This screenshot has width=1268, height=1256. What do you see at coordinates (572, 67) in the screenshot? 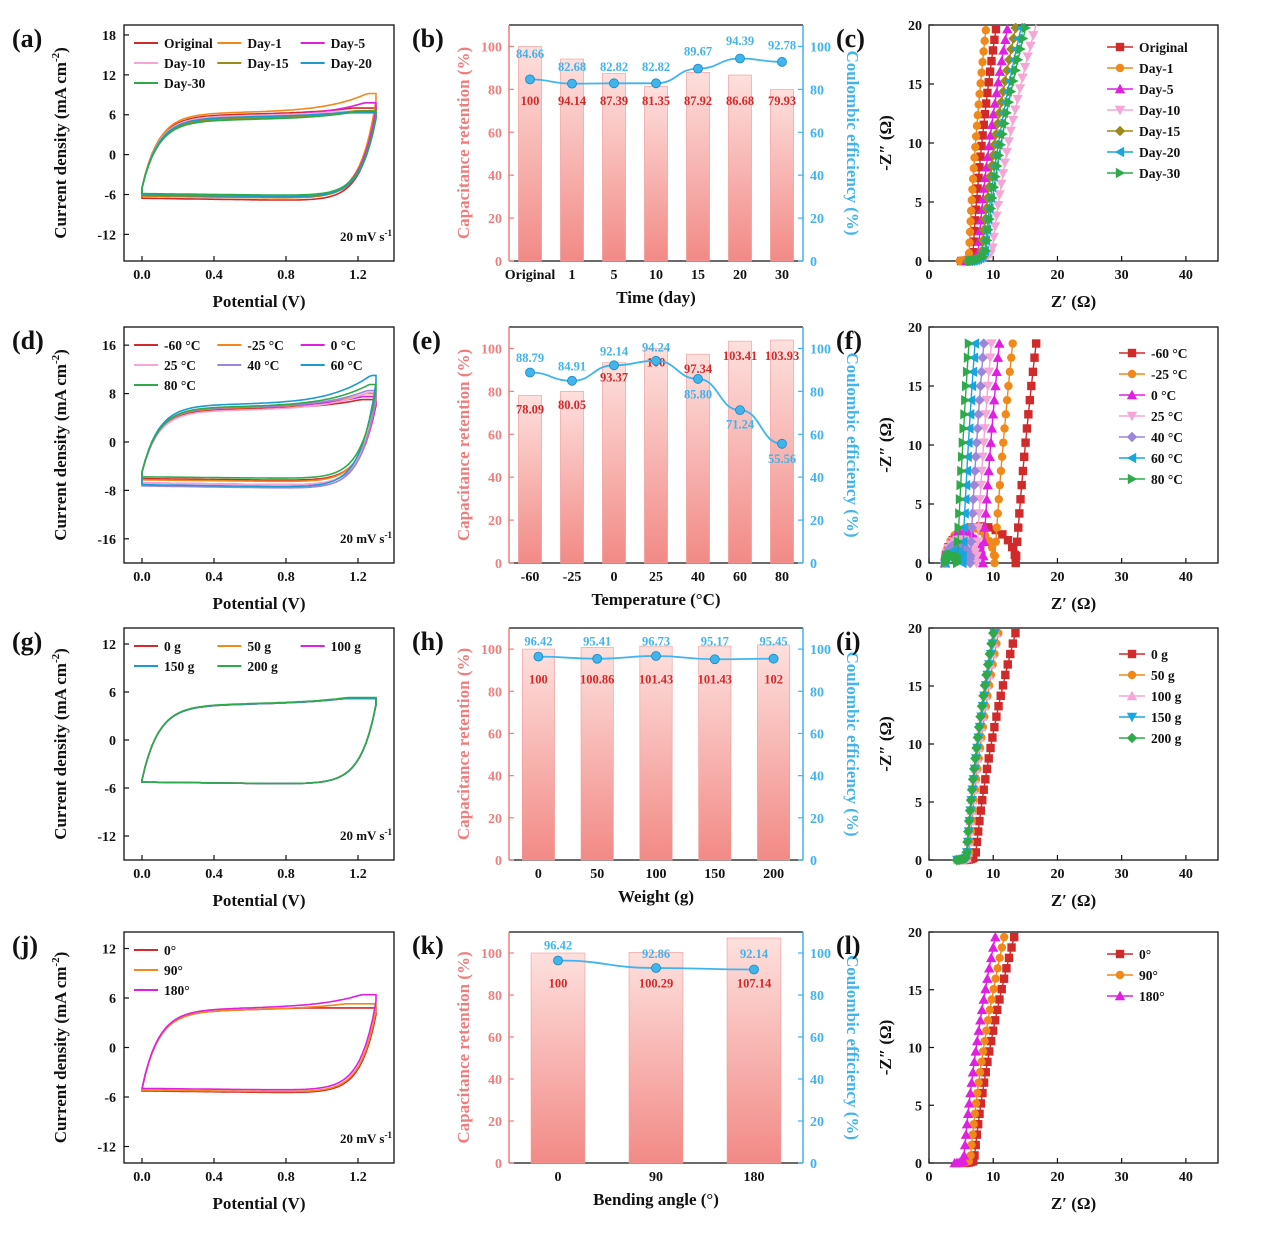
I see `efficiency-value-label: 82.68` at bounding box center [572, 67].